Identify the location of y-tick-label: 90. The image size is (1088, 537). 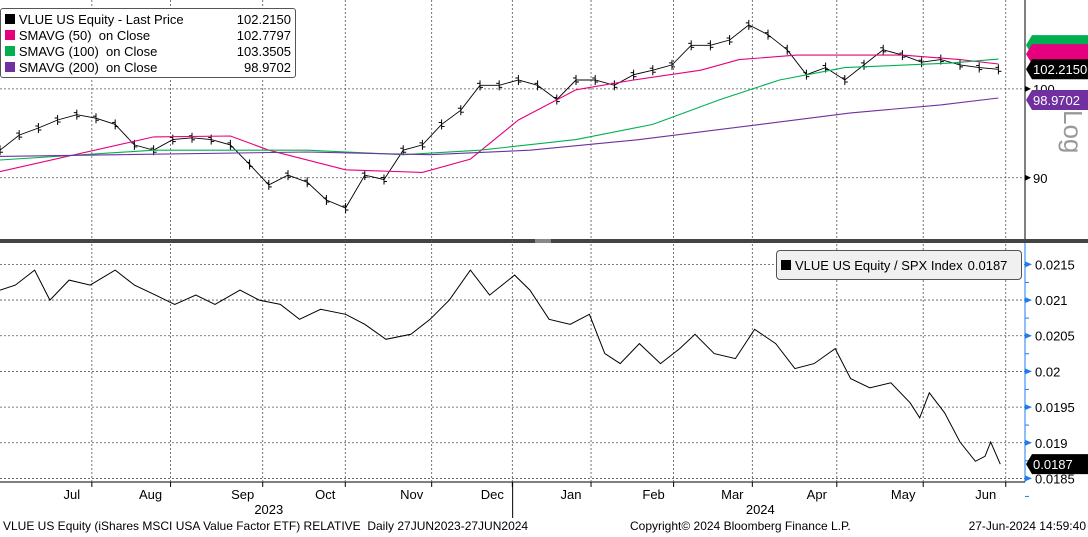
(1040, 178).